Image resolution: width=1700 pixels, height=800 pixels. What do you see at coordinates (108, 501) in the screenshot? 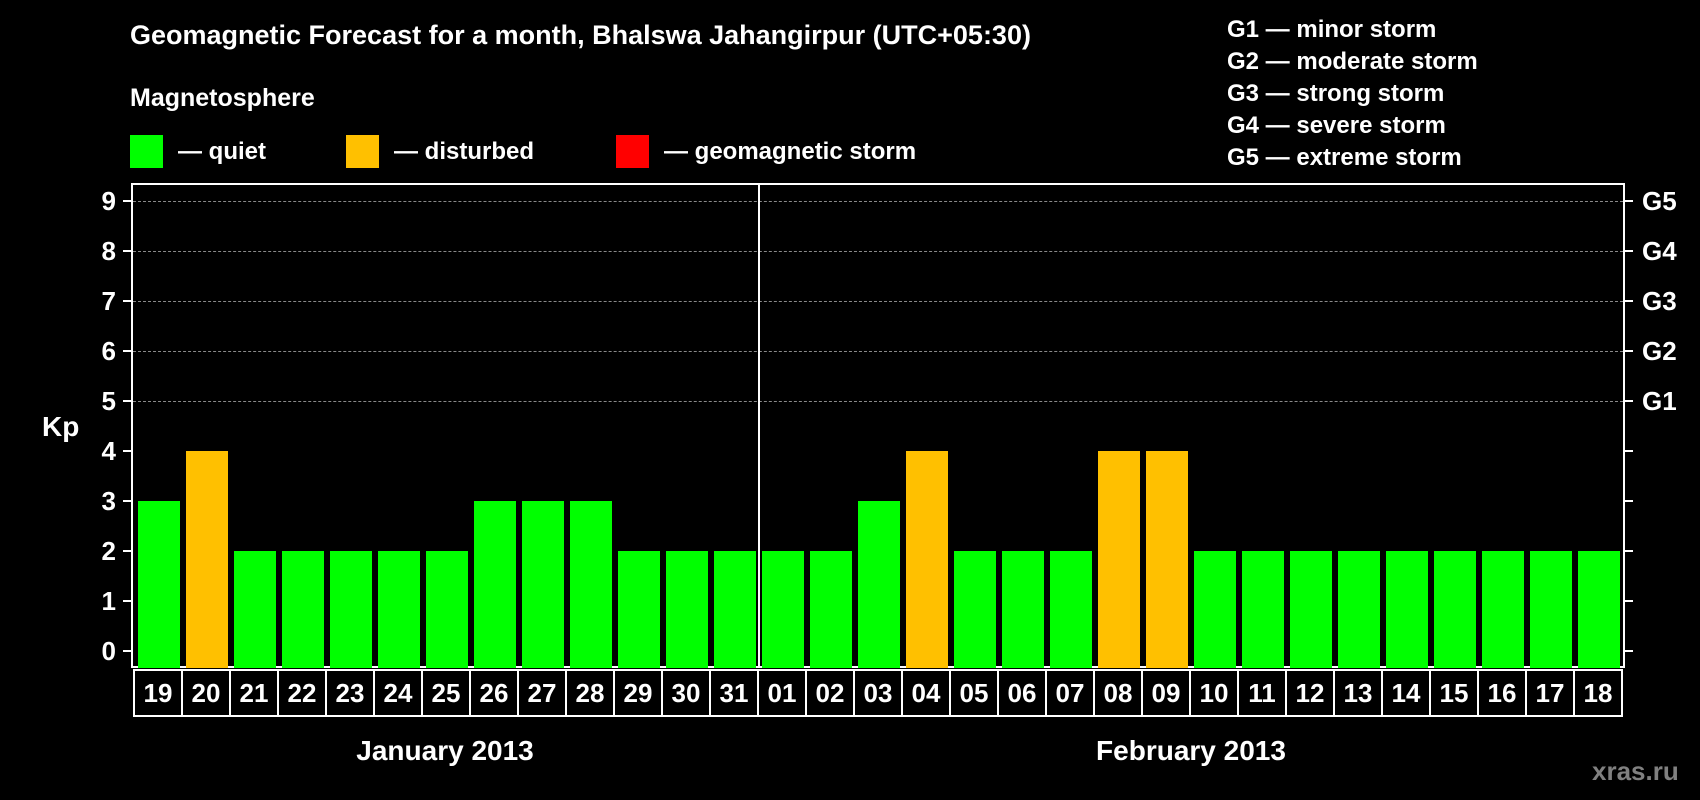
I see `y-tick-label: 3` at bounding box center [108, 501].